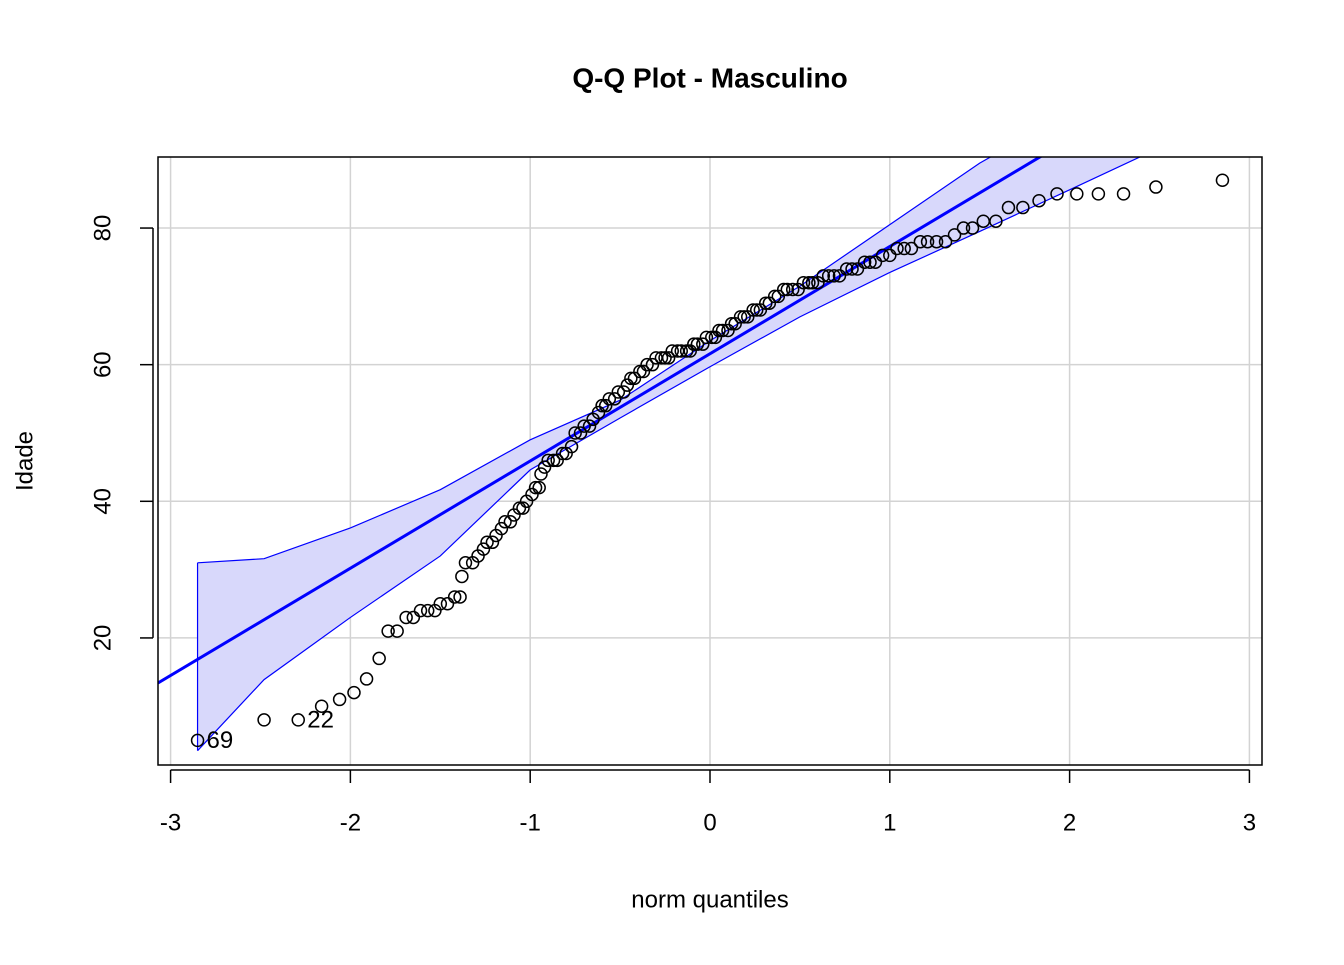 The image size is (1344, 965). Describe the element at coordinates (220, 740) in the screenshot. I see `point-label: 69` at that location.